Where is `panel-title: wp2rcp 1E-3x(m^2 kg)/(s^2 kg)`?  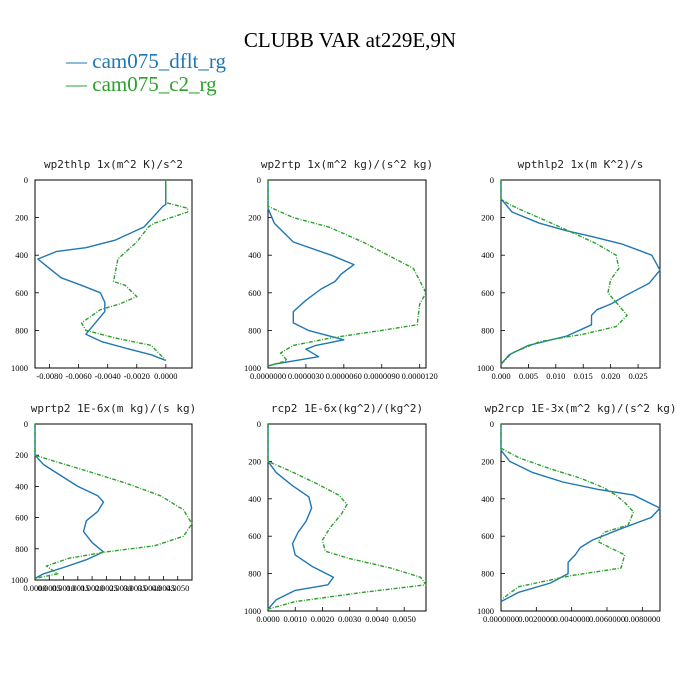
panel-title: wp2rcp 1E-3x(m^2 kg)/(s^2 kg) is located at coordinates (580, 408).